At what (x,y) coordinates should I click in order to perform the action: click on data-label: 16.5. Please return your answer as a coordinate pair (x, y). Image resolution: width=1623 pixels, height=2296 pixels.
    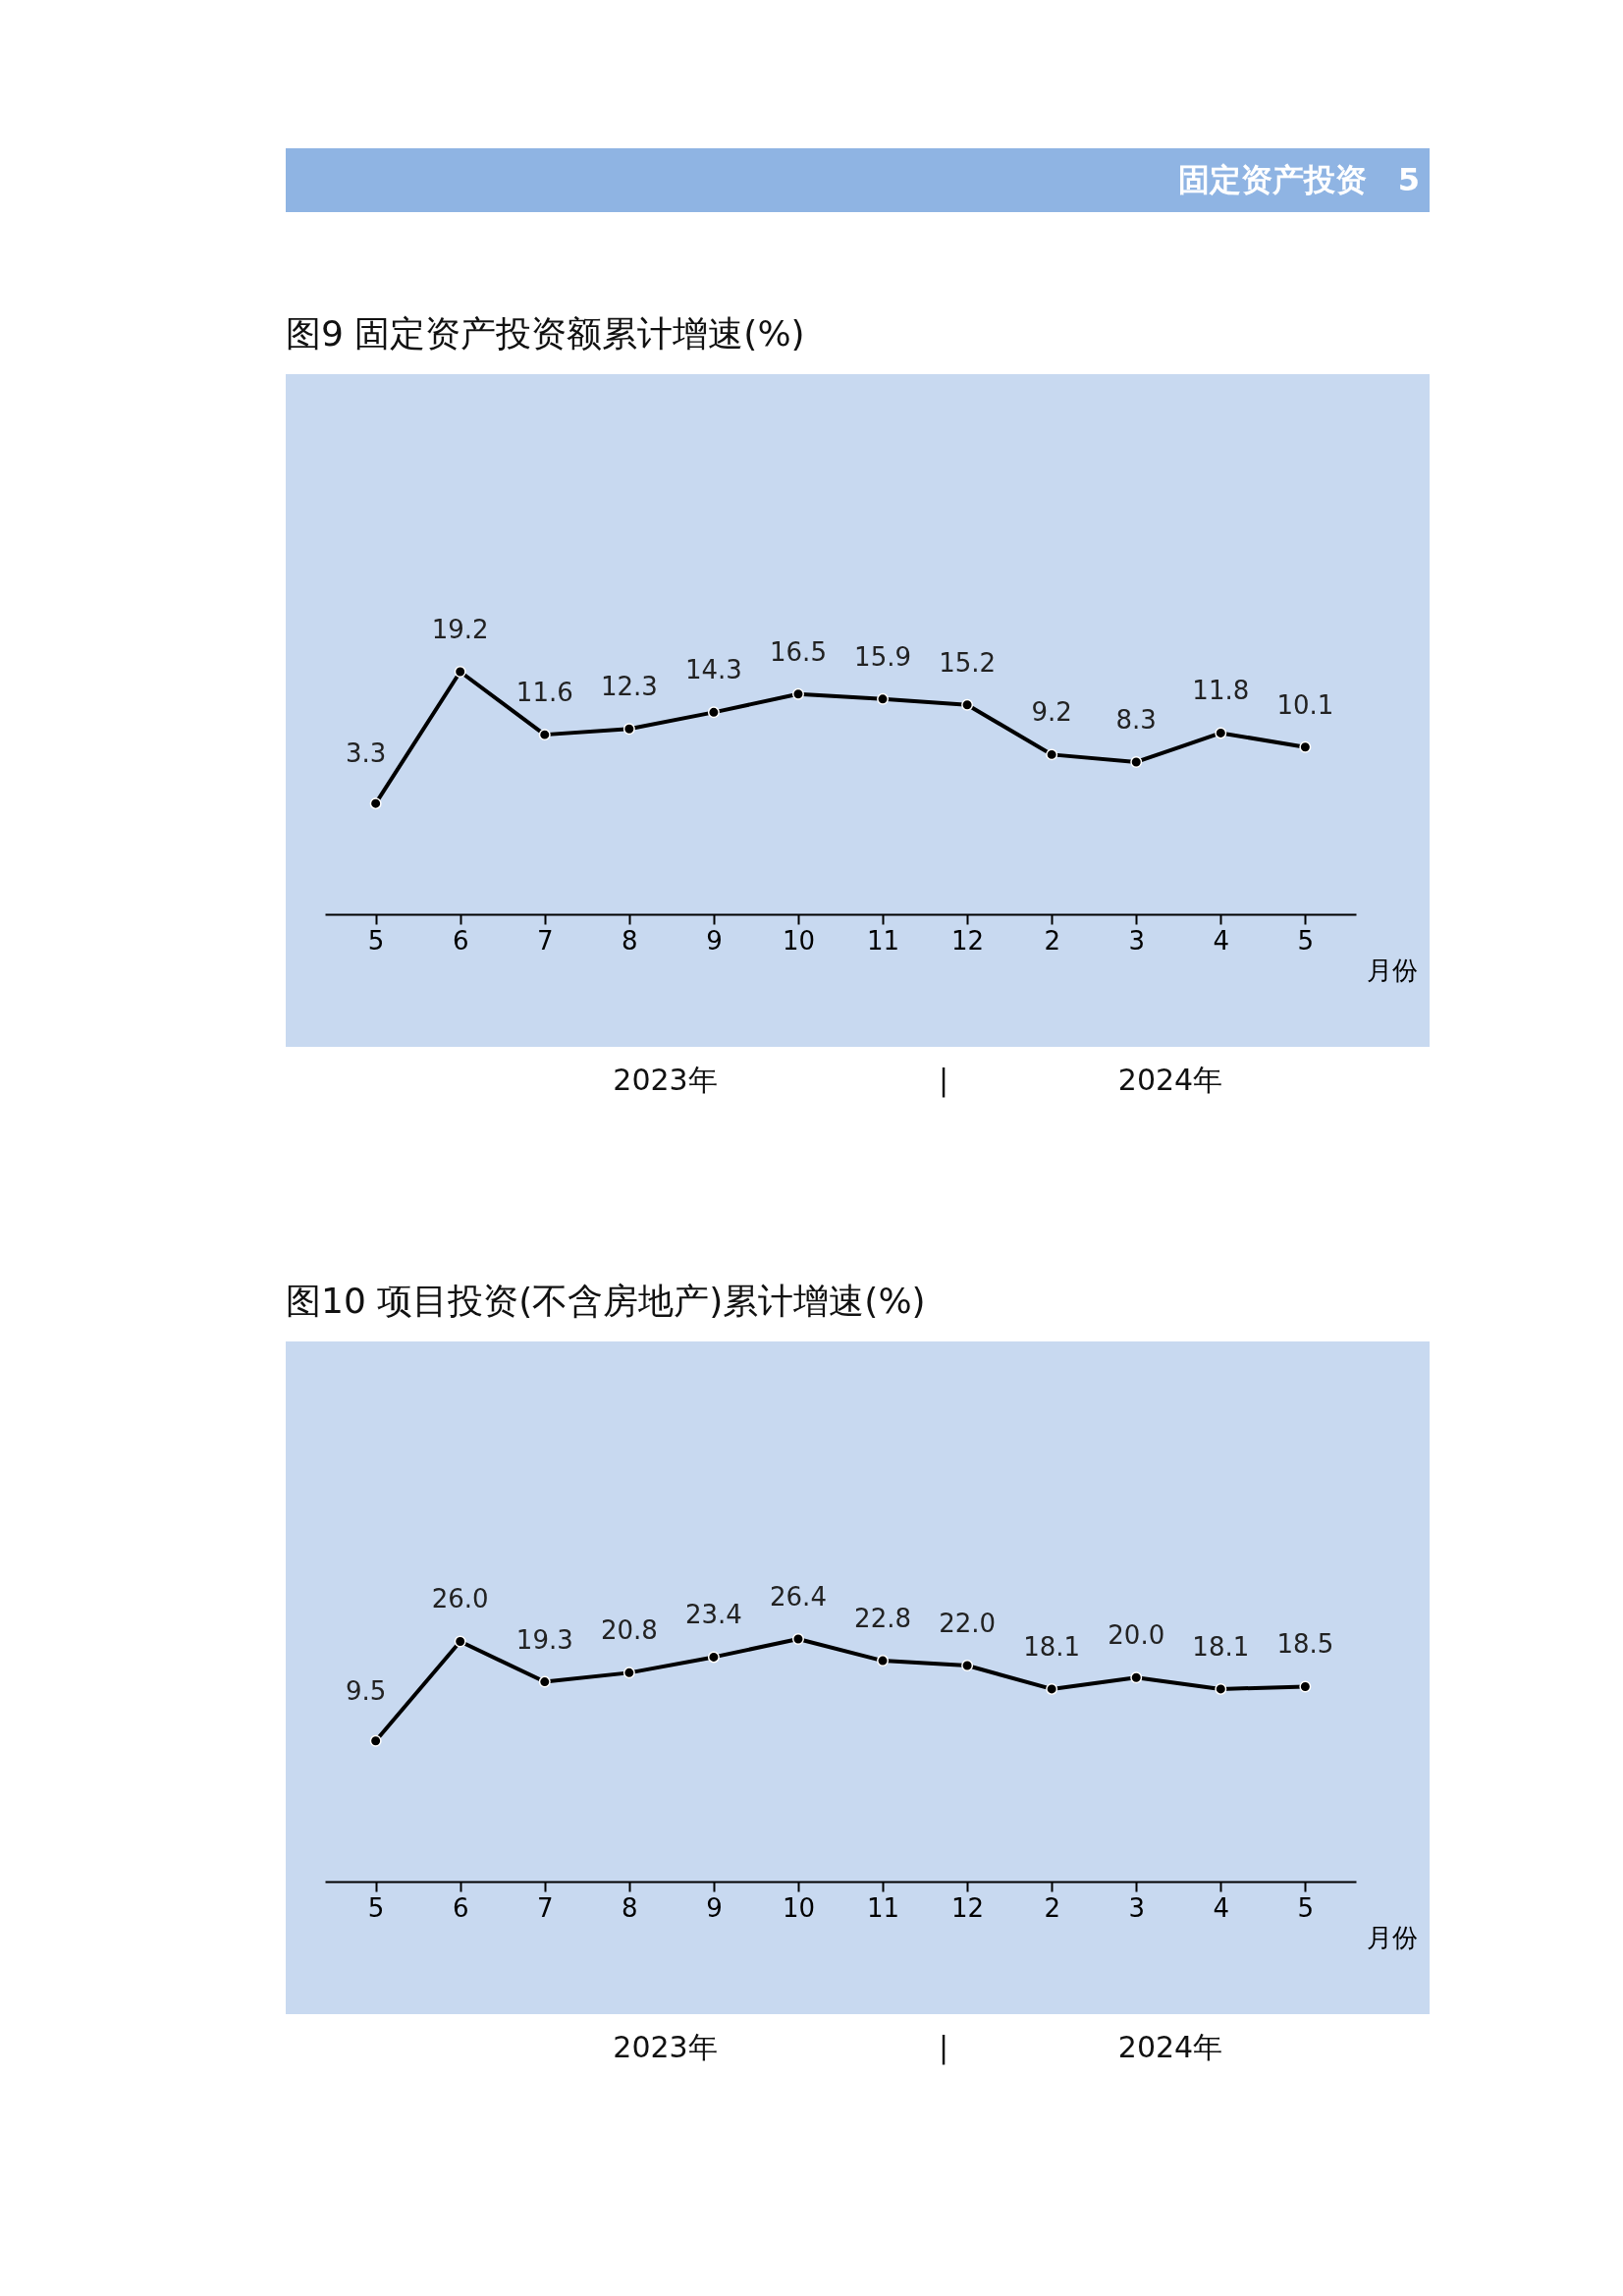
    Looking at the image, I should click on (798, 651).